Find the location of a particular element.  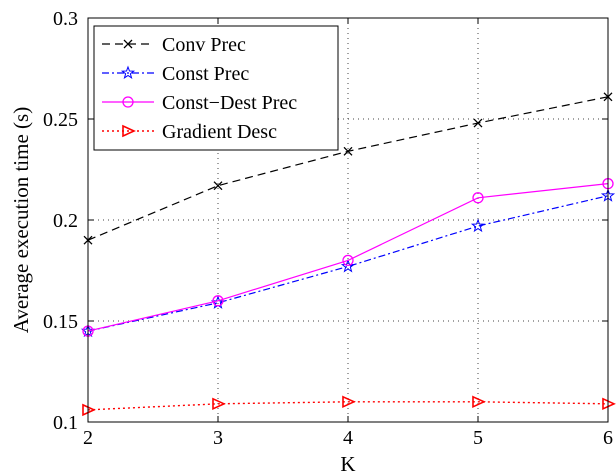

series-line is located at coordinates (348, 406).